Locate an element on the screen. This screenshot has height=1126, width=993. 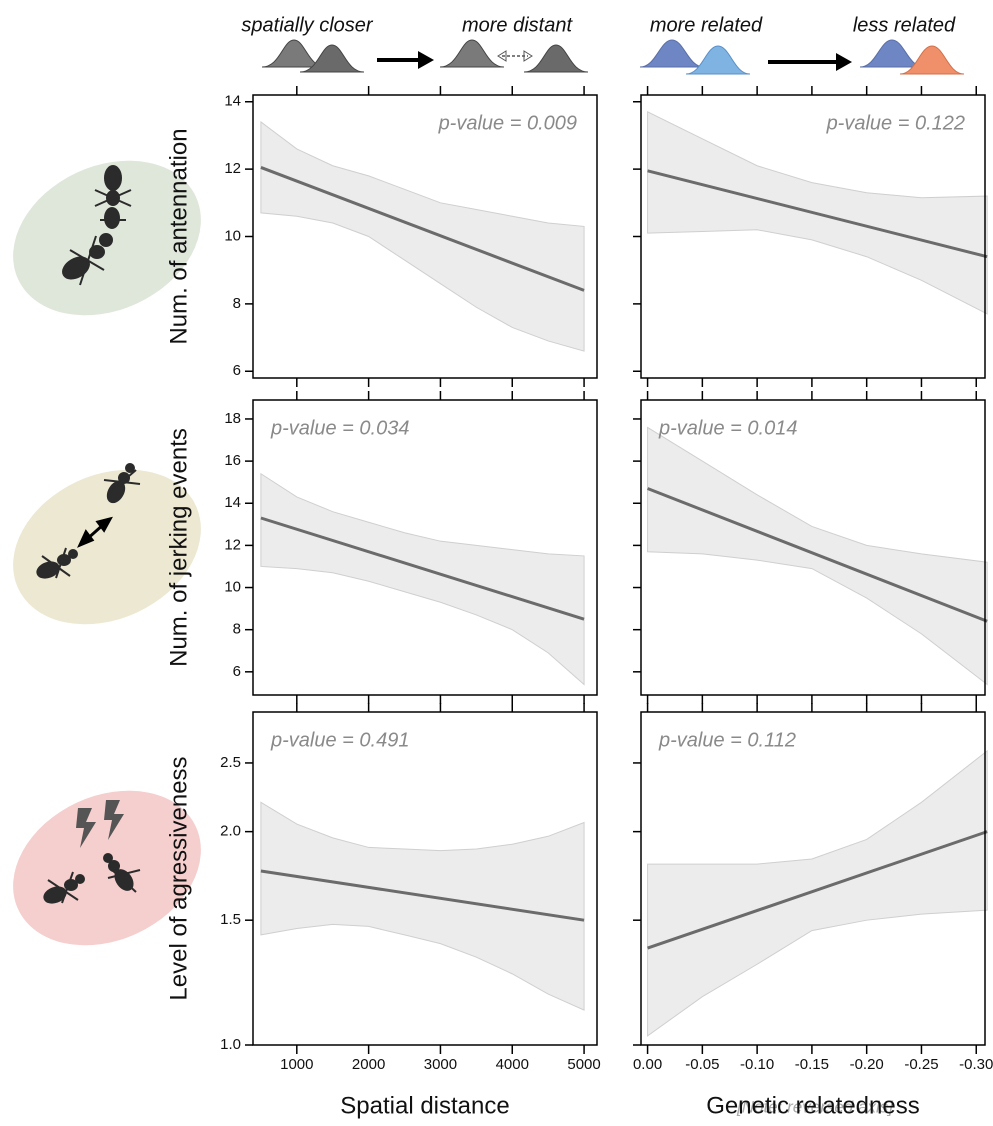
y-tick-label: 16 is located at coordinates (232, 460).